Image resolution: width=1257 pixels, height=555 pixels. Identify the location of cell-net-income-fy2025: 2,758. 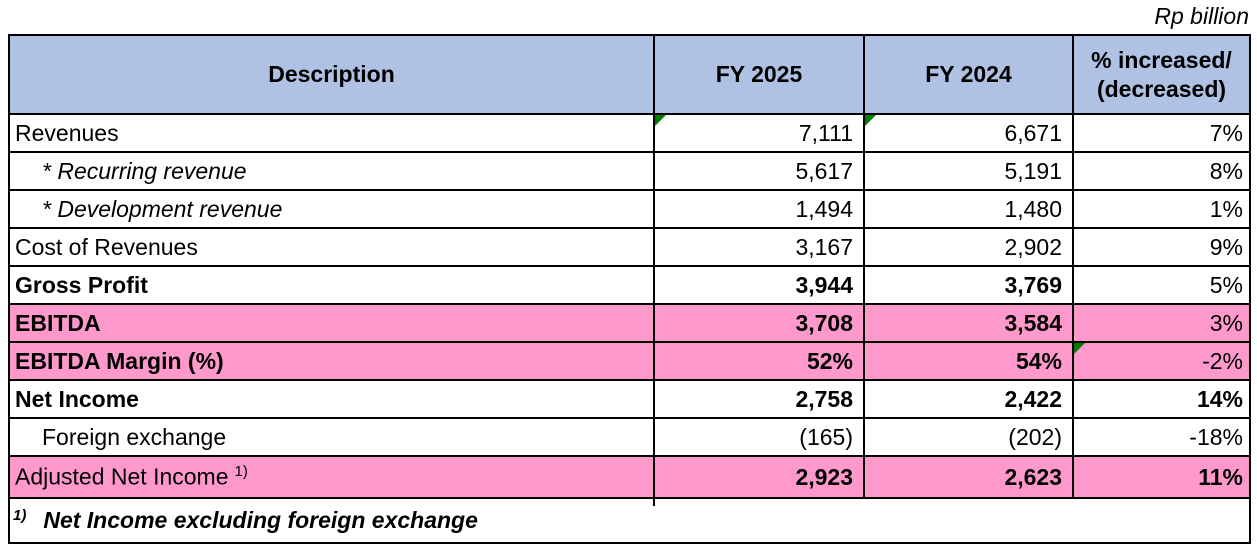
(759, 399).